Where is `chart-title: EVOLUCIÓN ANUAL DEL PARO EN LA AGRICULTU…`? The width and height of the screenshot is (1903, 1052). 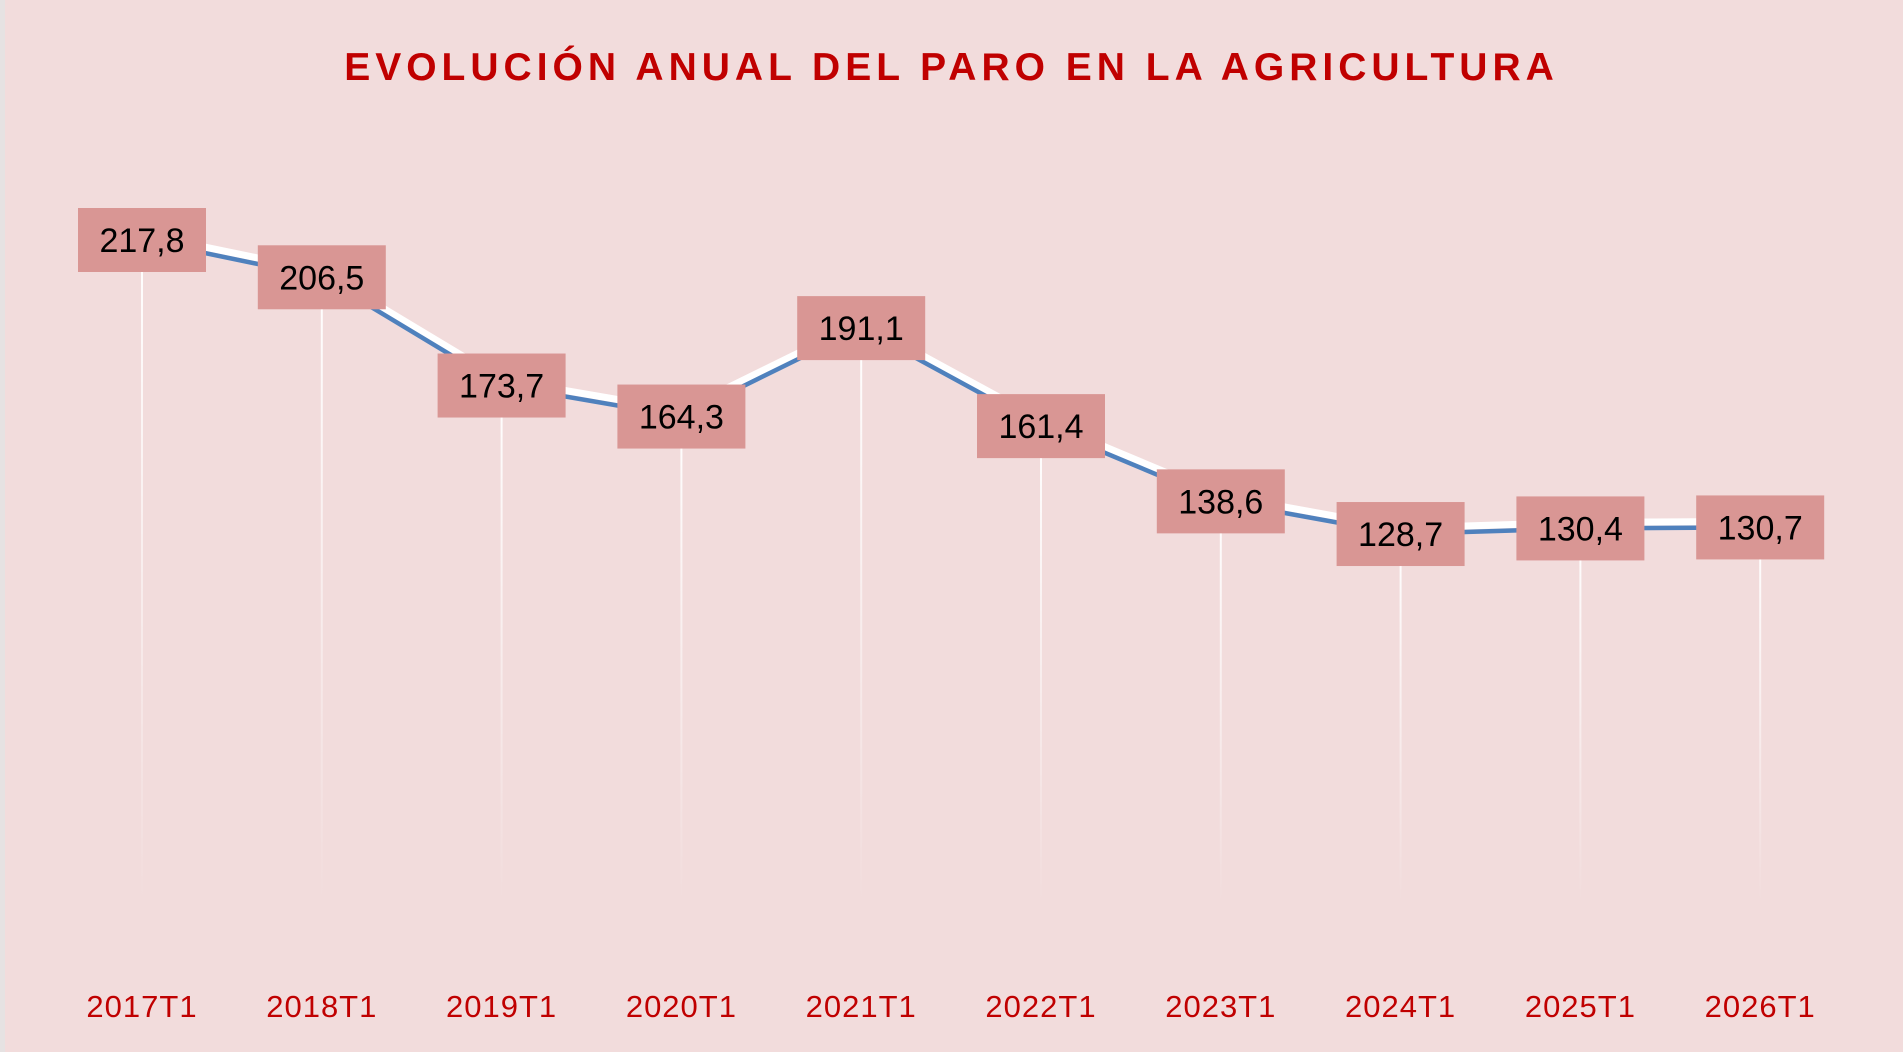
chart-title: EVOLUCIÓN ANUAL DEL PARO EN LA AGRICULTU… is located at coordinates (951, 67).